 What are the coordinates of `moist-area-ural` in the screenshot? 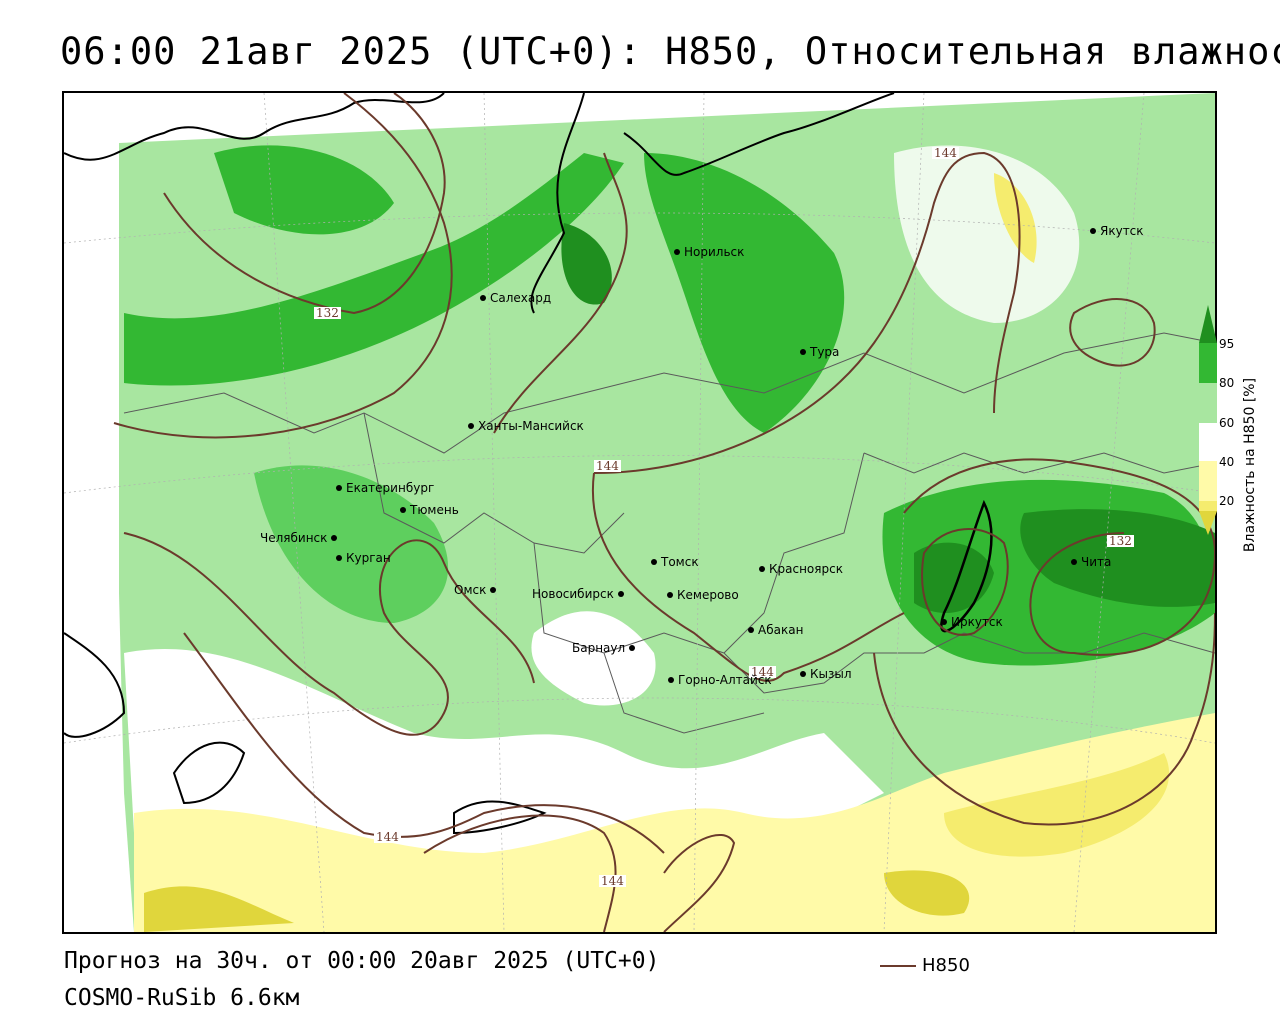 It's located at (351, 544).